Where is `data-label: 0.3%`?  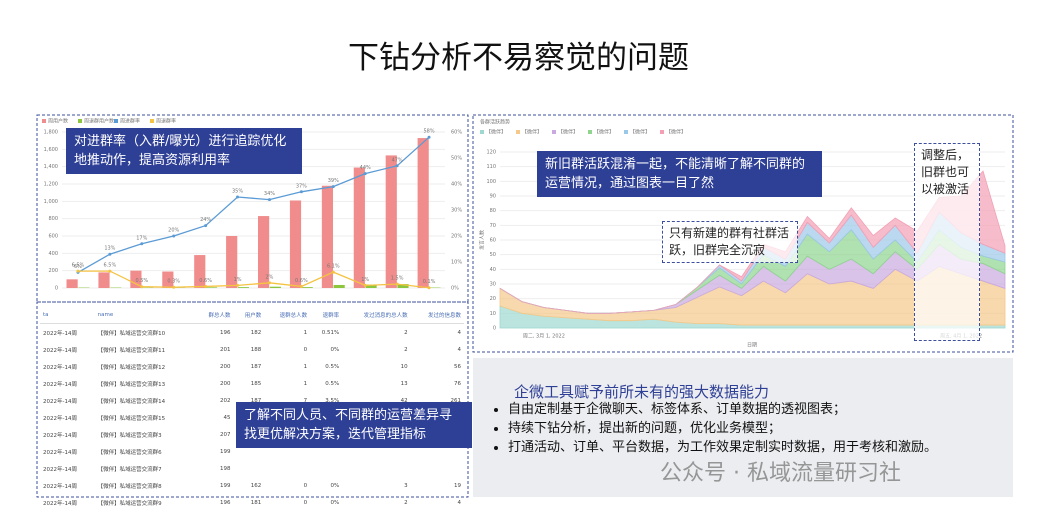 data-label: 0.3% is located at coordinates (173, 282).